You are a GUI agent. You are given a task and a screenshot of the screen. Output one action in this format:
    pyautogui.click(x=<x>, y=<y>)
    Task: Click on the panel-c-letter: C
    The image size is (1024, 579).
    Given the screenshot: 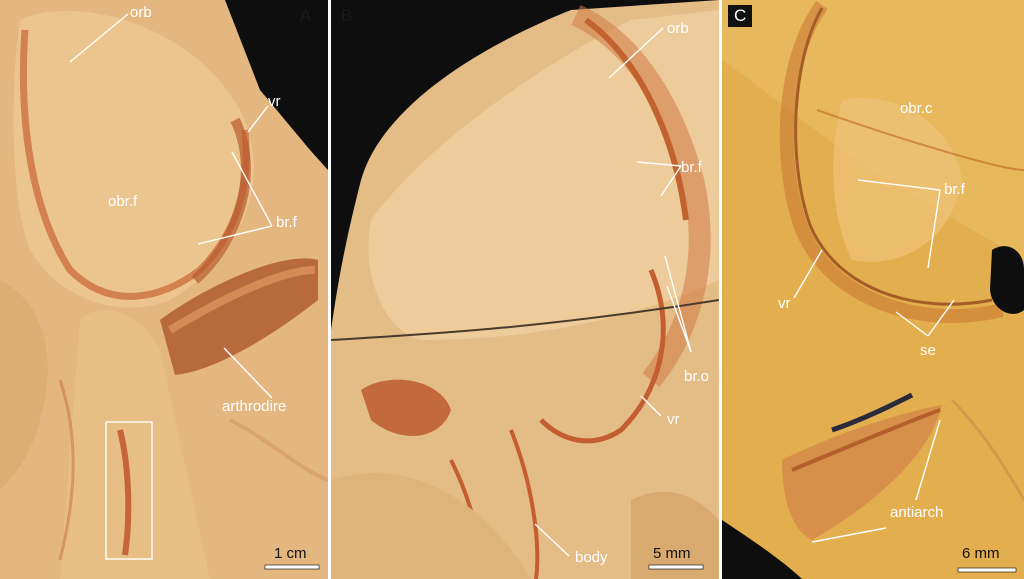 What is the action you would take?
    pyautogui.click(x=740, y=16)
    